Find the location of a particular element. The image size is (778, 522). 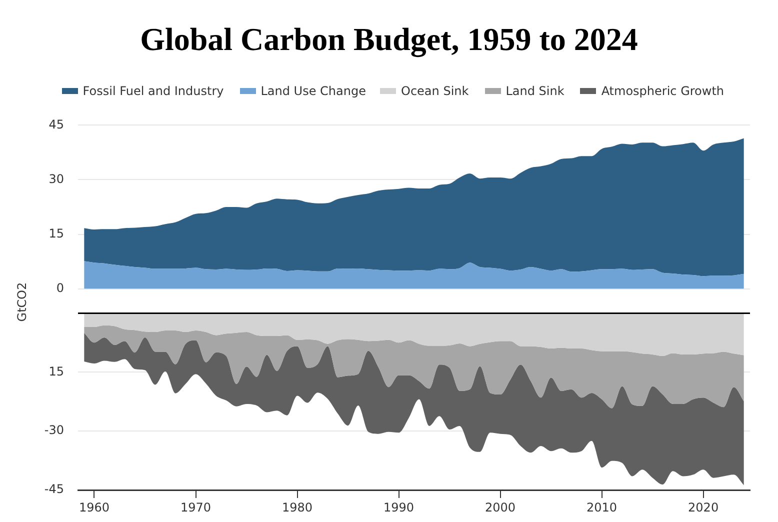

x-tick-label: 2020 is located at coordinates (703, 507).